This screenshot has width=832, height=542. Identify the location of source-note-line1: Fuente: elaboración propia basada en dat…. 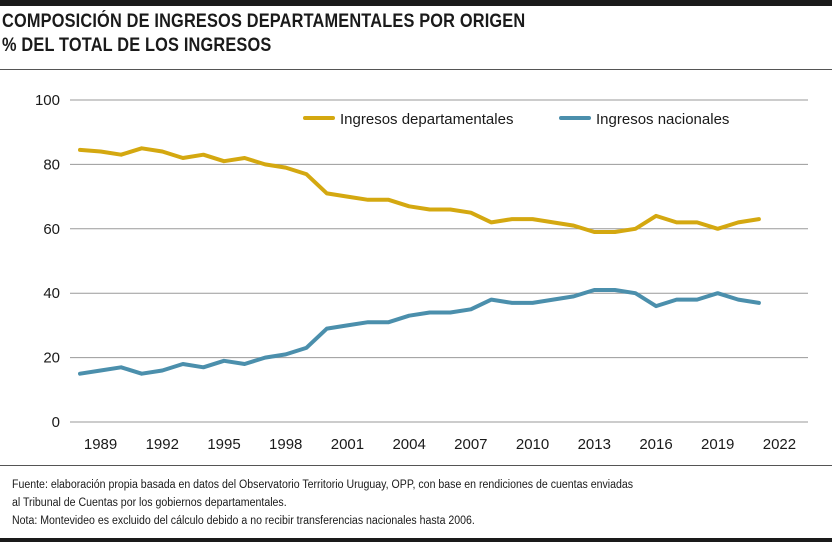
(323, 485).